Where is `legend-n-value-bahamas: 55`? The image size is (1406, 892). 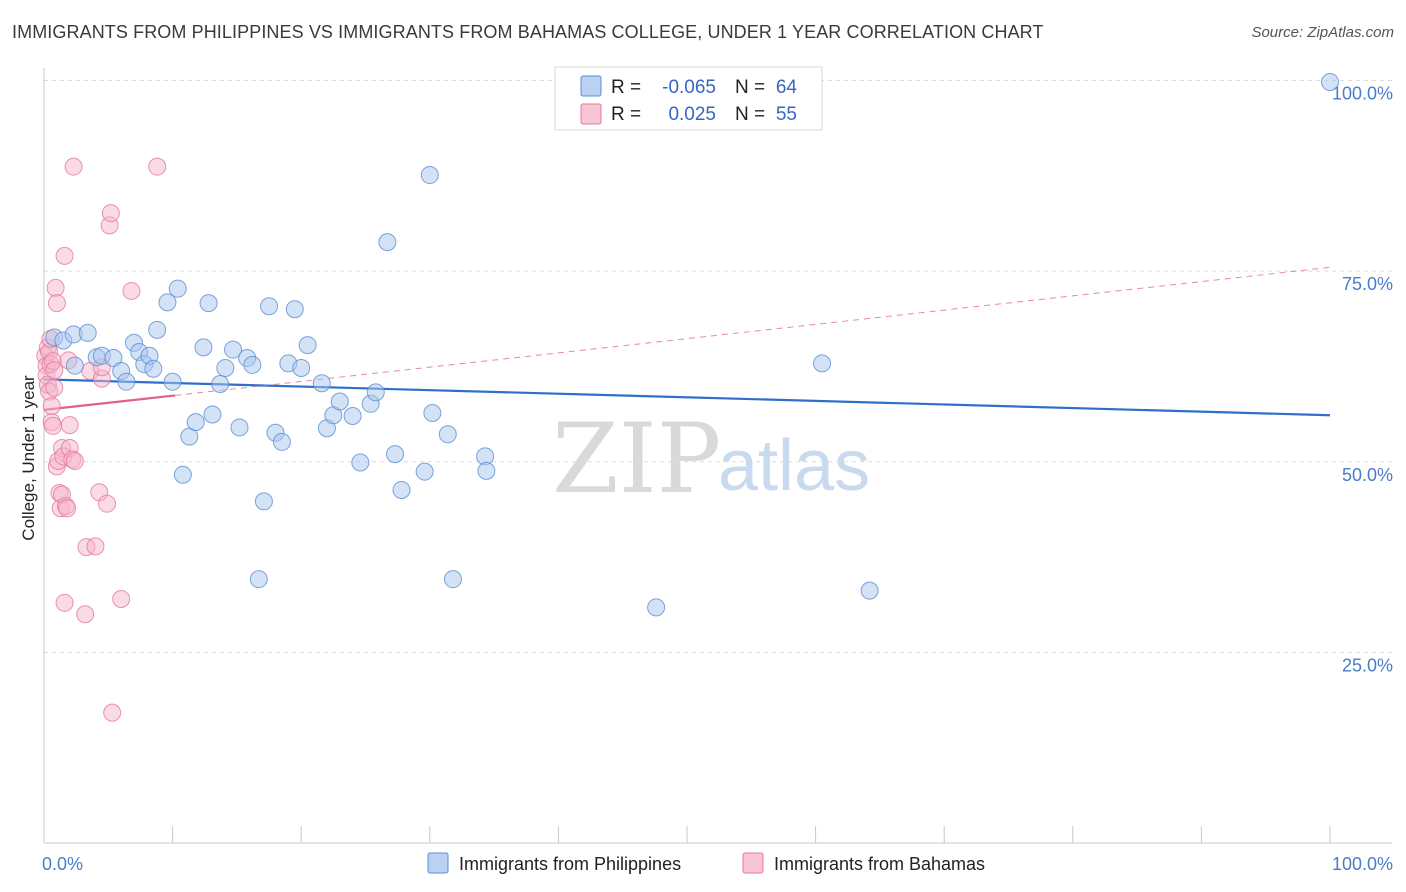
legend-n-value-bahamas: 55 is located at coordinates (786, 114).